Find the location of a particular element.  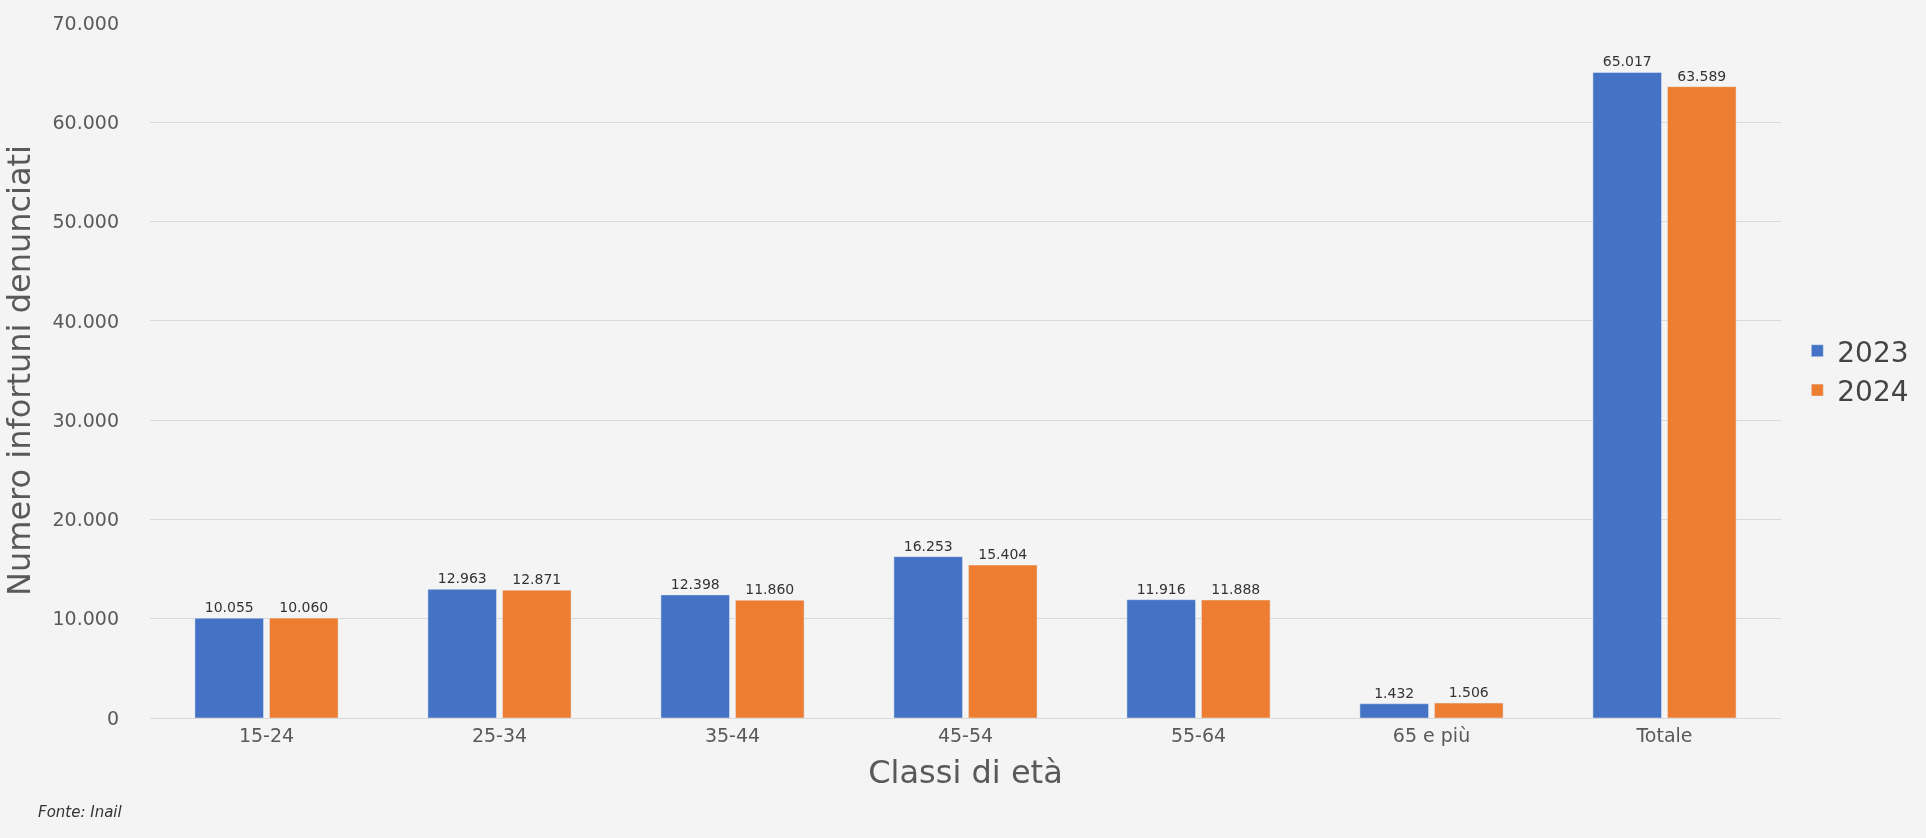

data-label: 11.860 is located at coordinates (770, 589).